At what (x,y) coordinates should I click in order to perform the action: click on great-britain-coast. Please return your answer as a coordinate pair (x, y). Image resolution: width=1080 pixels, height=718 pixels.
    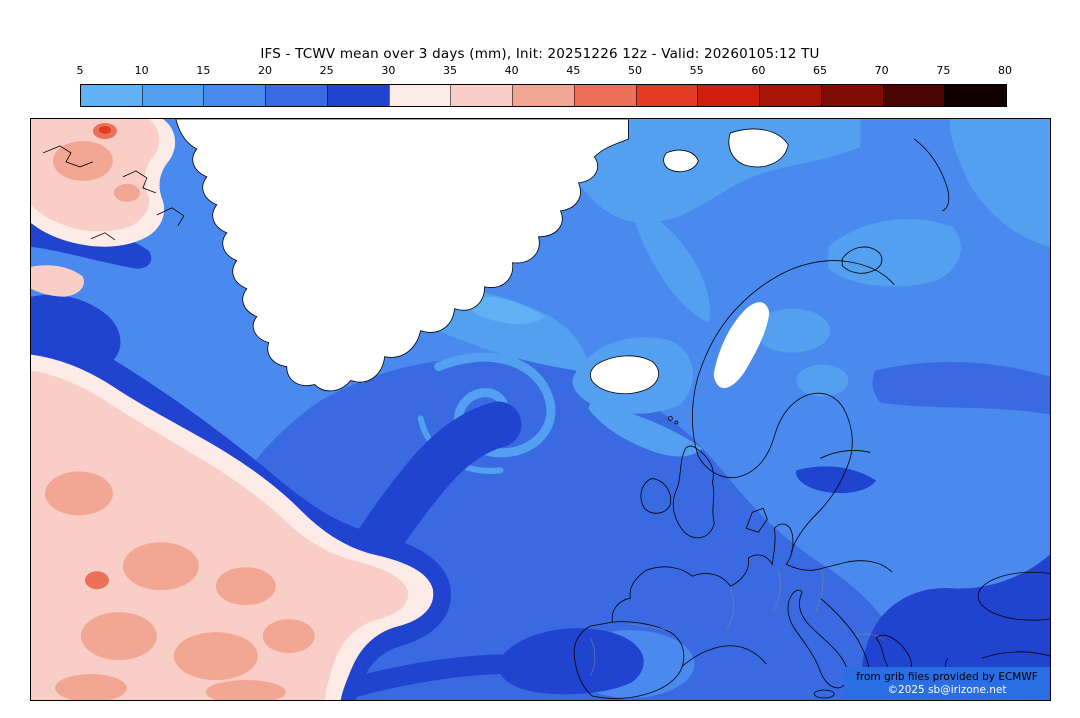
    Looking at the image, I should click on (693, 492).